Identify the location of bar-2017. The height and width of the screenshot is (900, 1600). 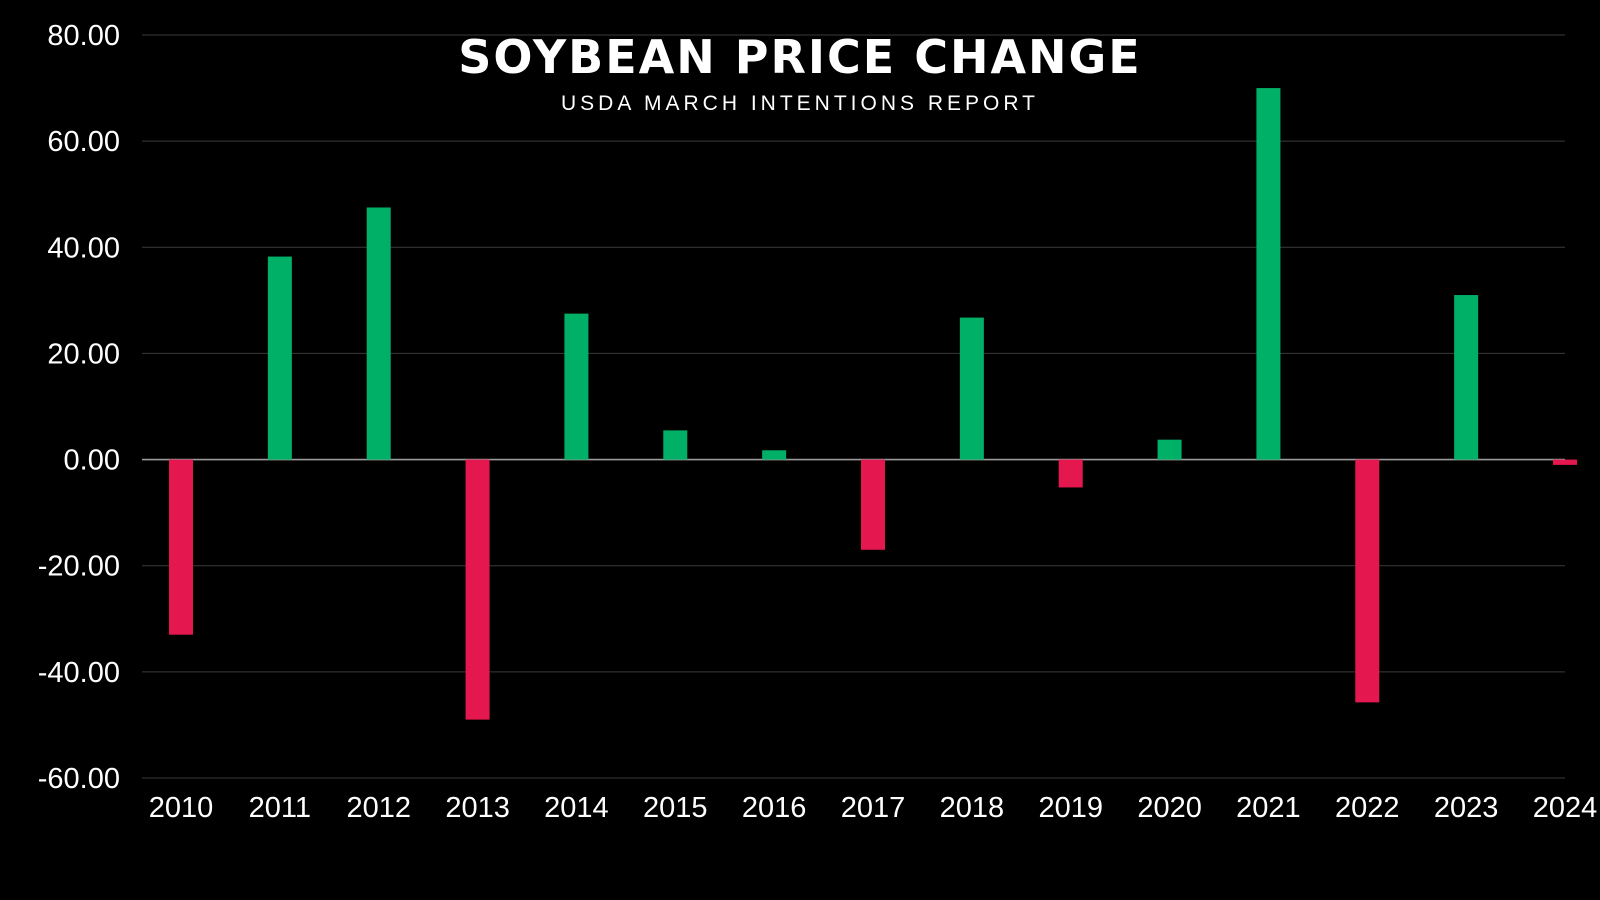
(873, 504).